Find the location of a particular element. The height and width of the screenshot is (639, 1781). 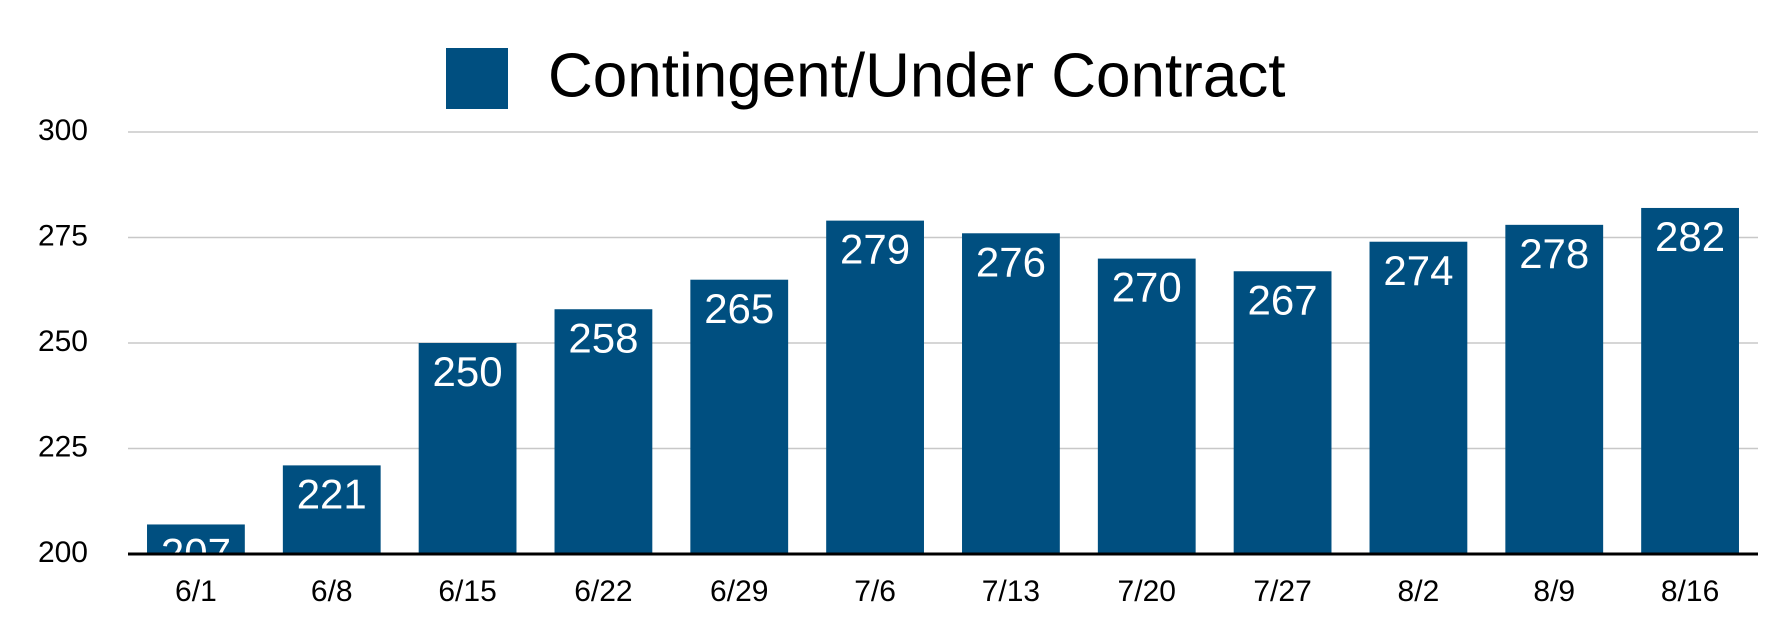

x-tick-label: 7/20 is located at coordinates (1147, 591).